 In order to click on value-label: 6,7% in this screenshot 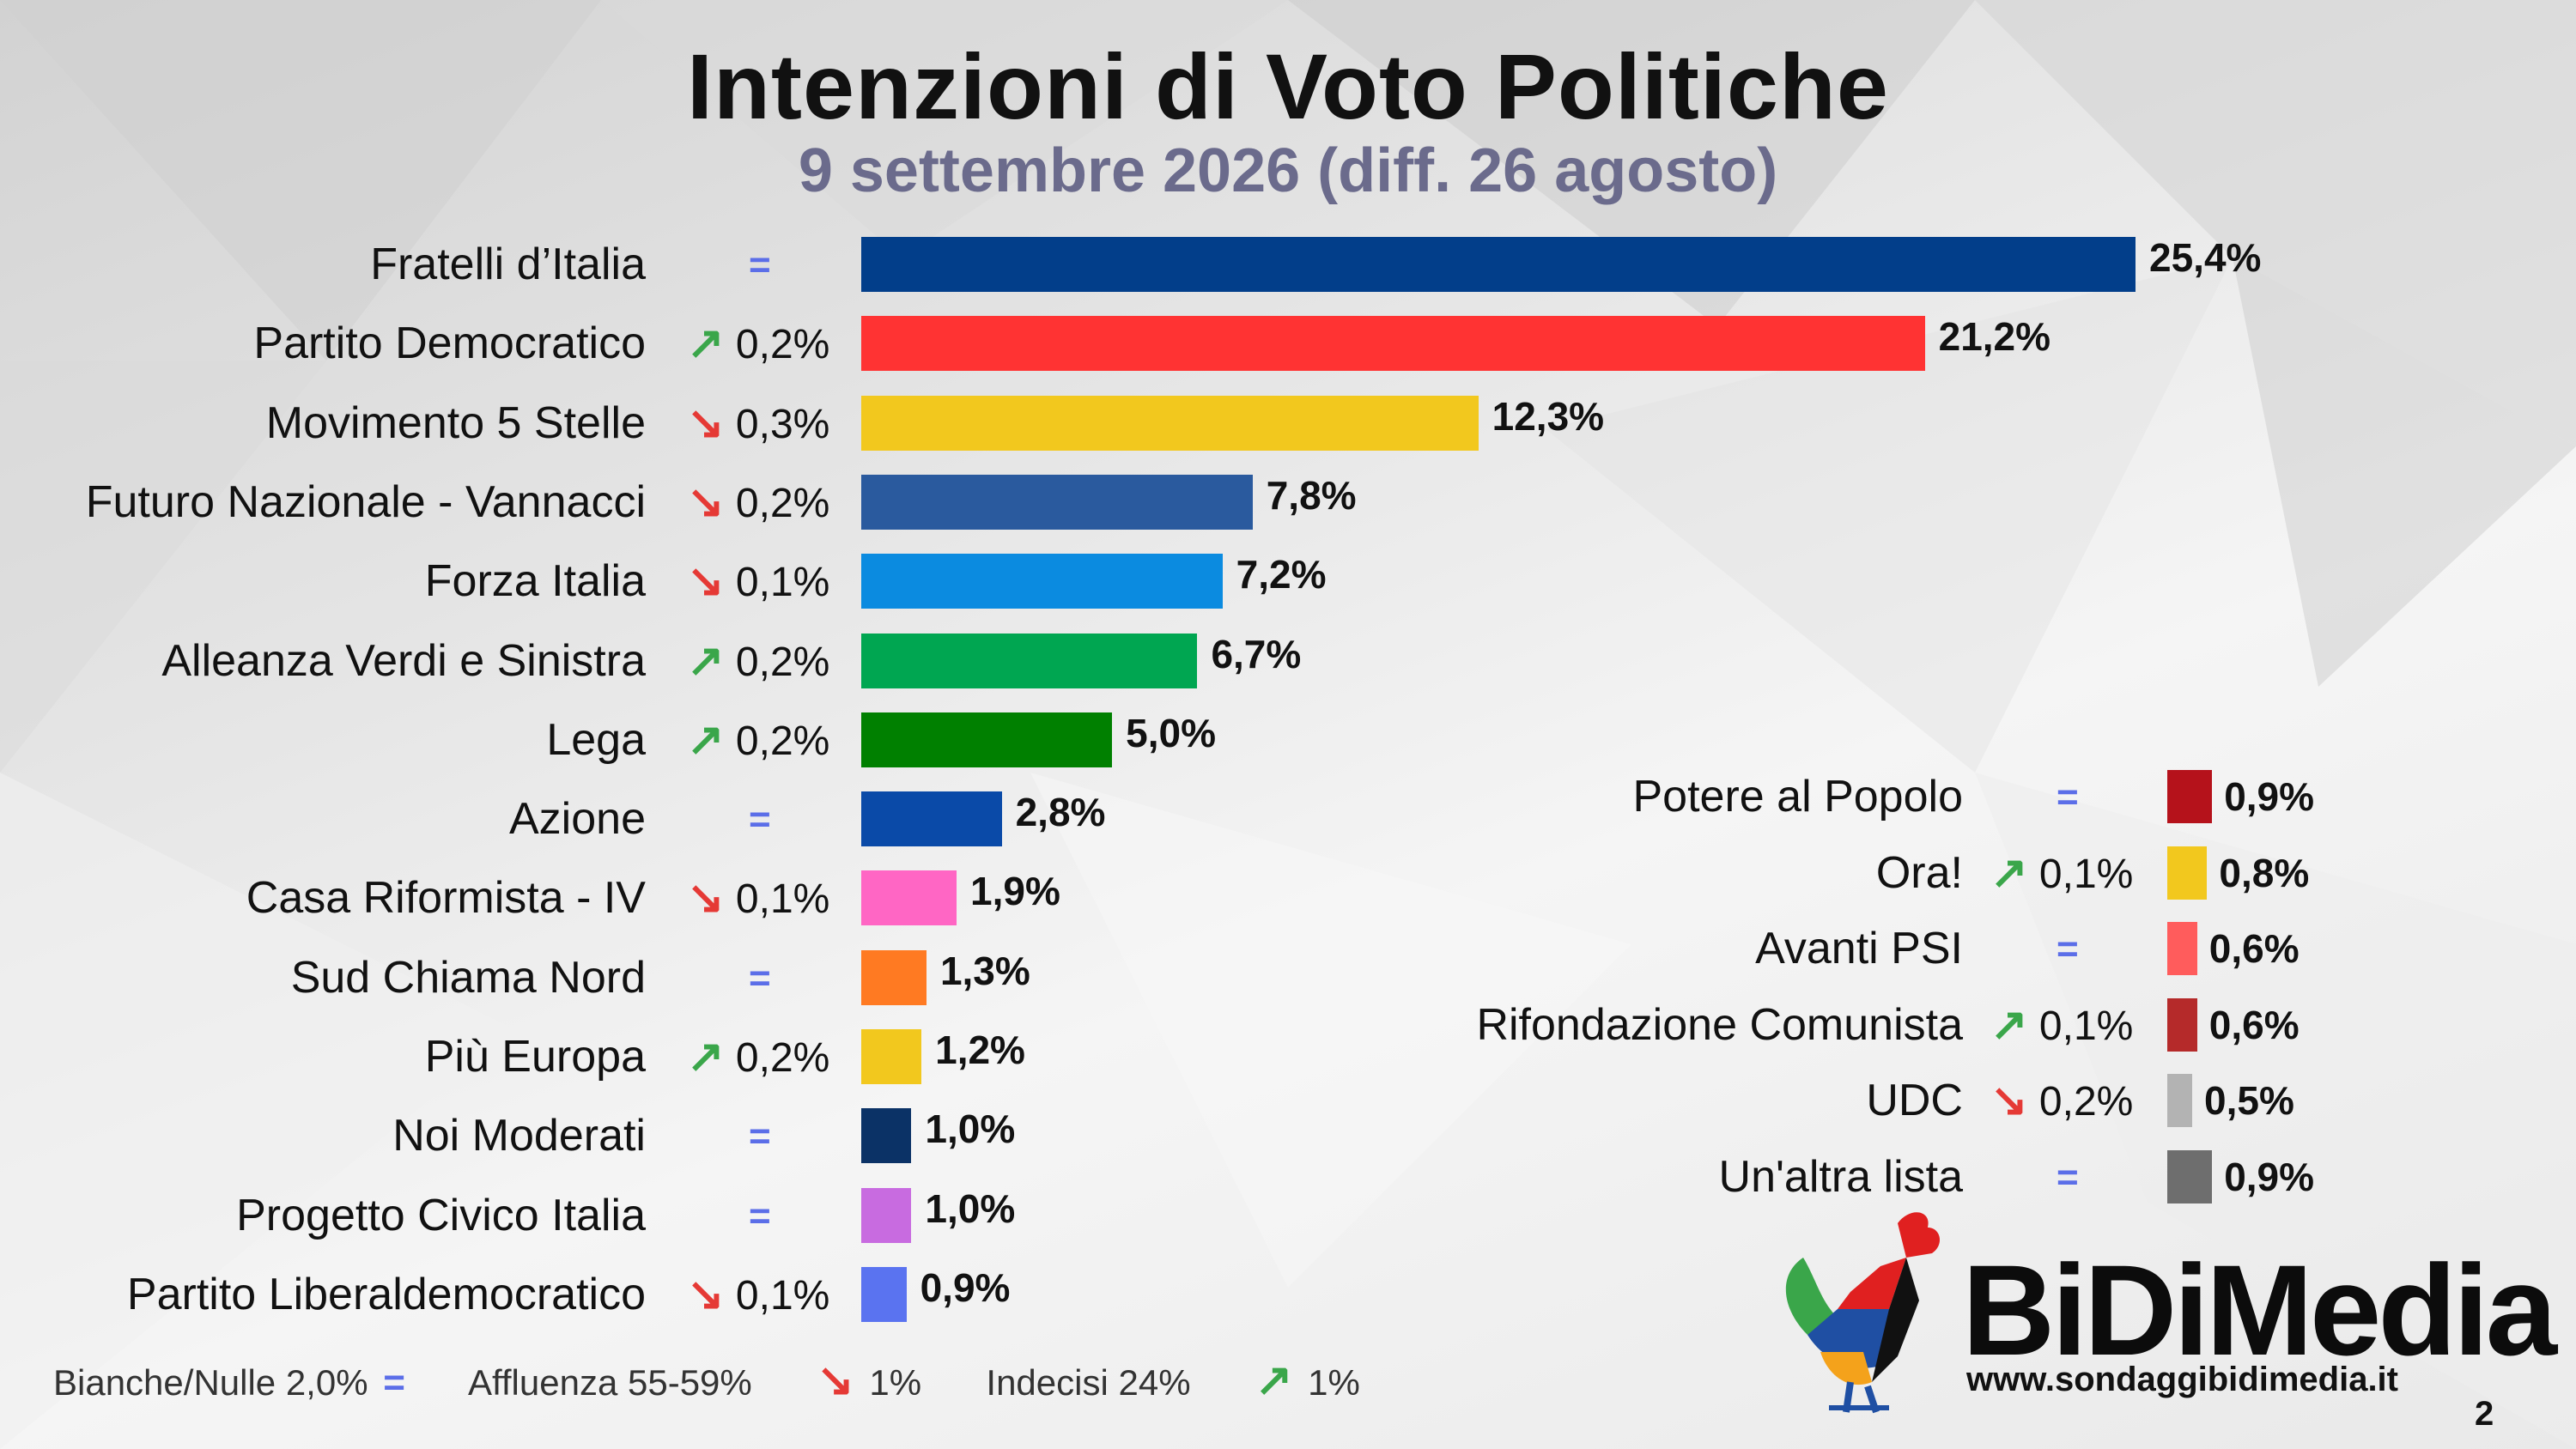, I will do `click(1257, 653)`.